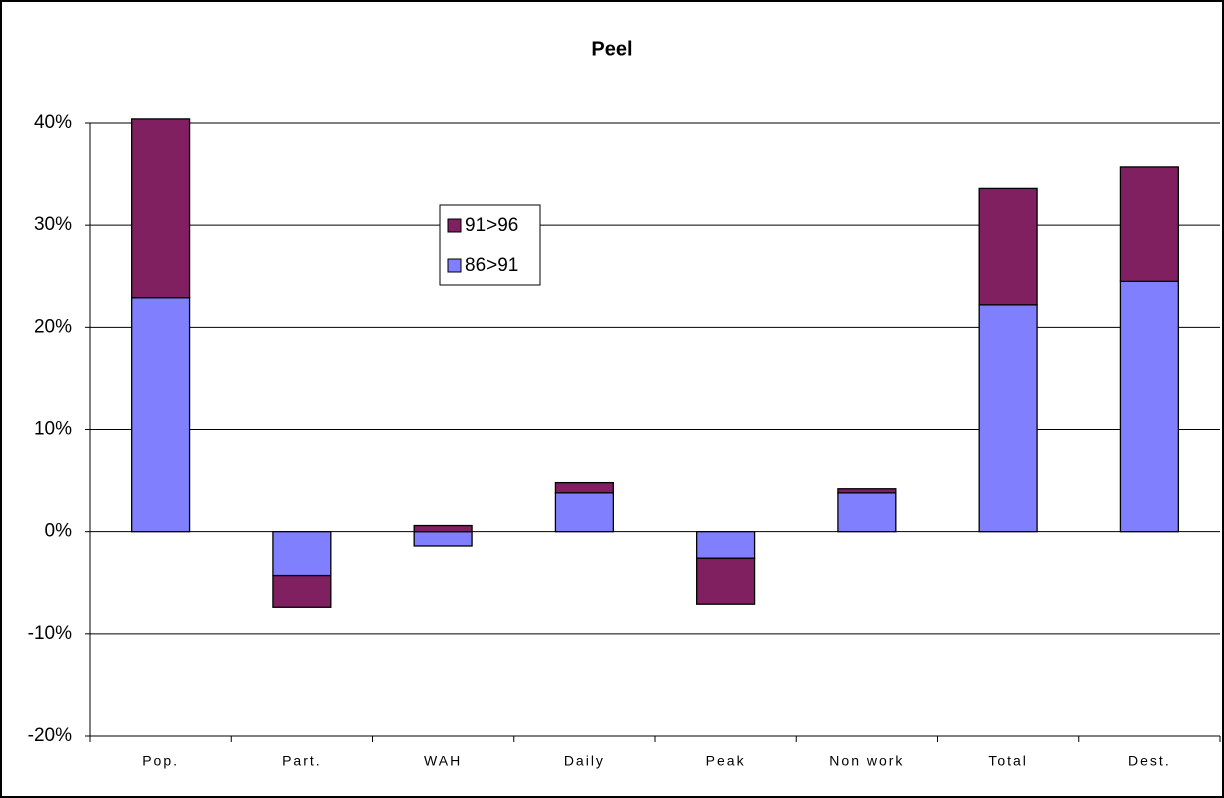 Image resolution: width=1224 pixels, height=798 pixels. I want to click on x-tick-label: Dest., so click(1149, 761).